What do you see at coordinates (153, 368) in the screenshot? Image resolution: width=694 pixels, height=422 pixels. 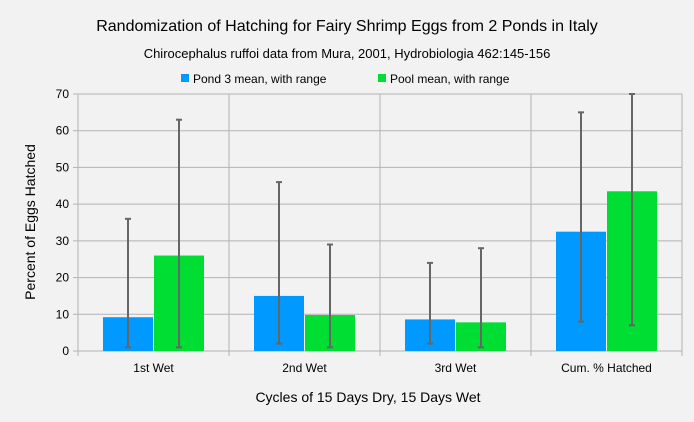 I see `x-tick-label: 1st Wet` at bounding box center [153, 368].